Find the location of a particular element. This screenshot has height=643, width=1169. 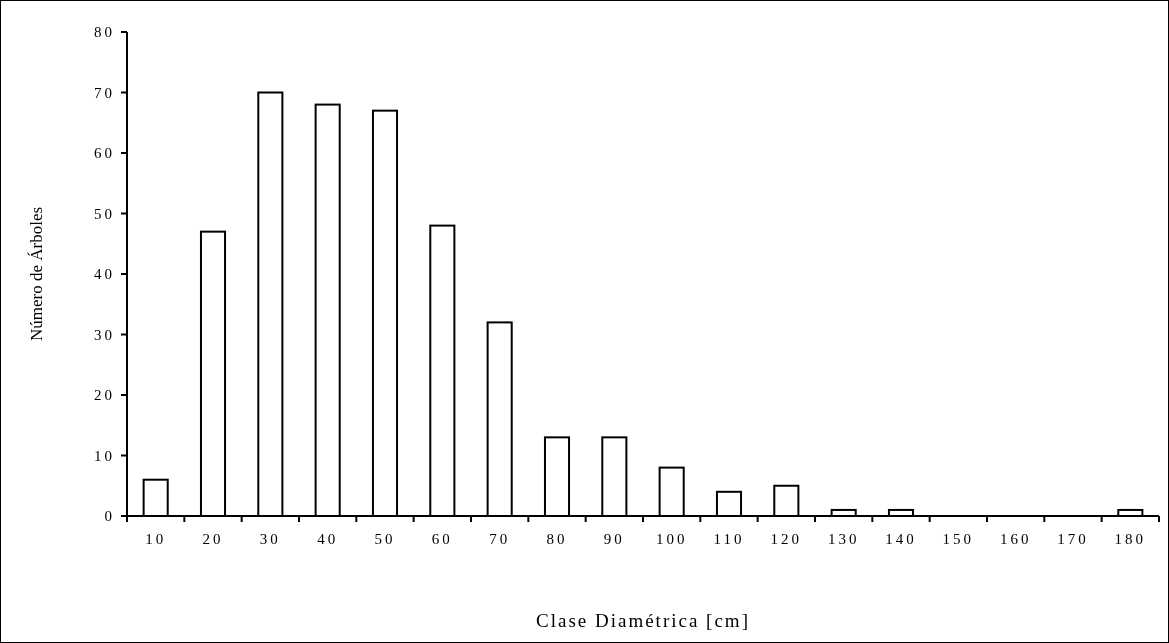

y-tick-label: 10 is located at coordinates (104, 455).